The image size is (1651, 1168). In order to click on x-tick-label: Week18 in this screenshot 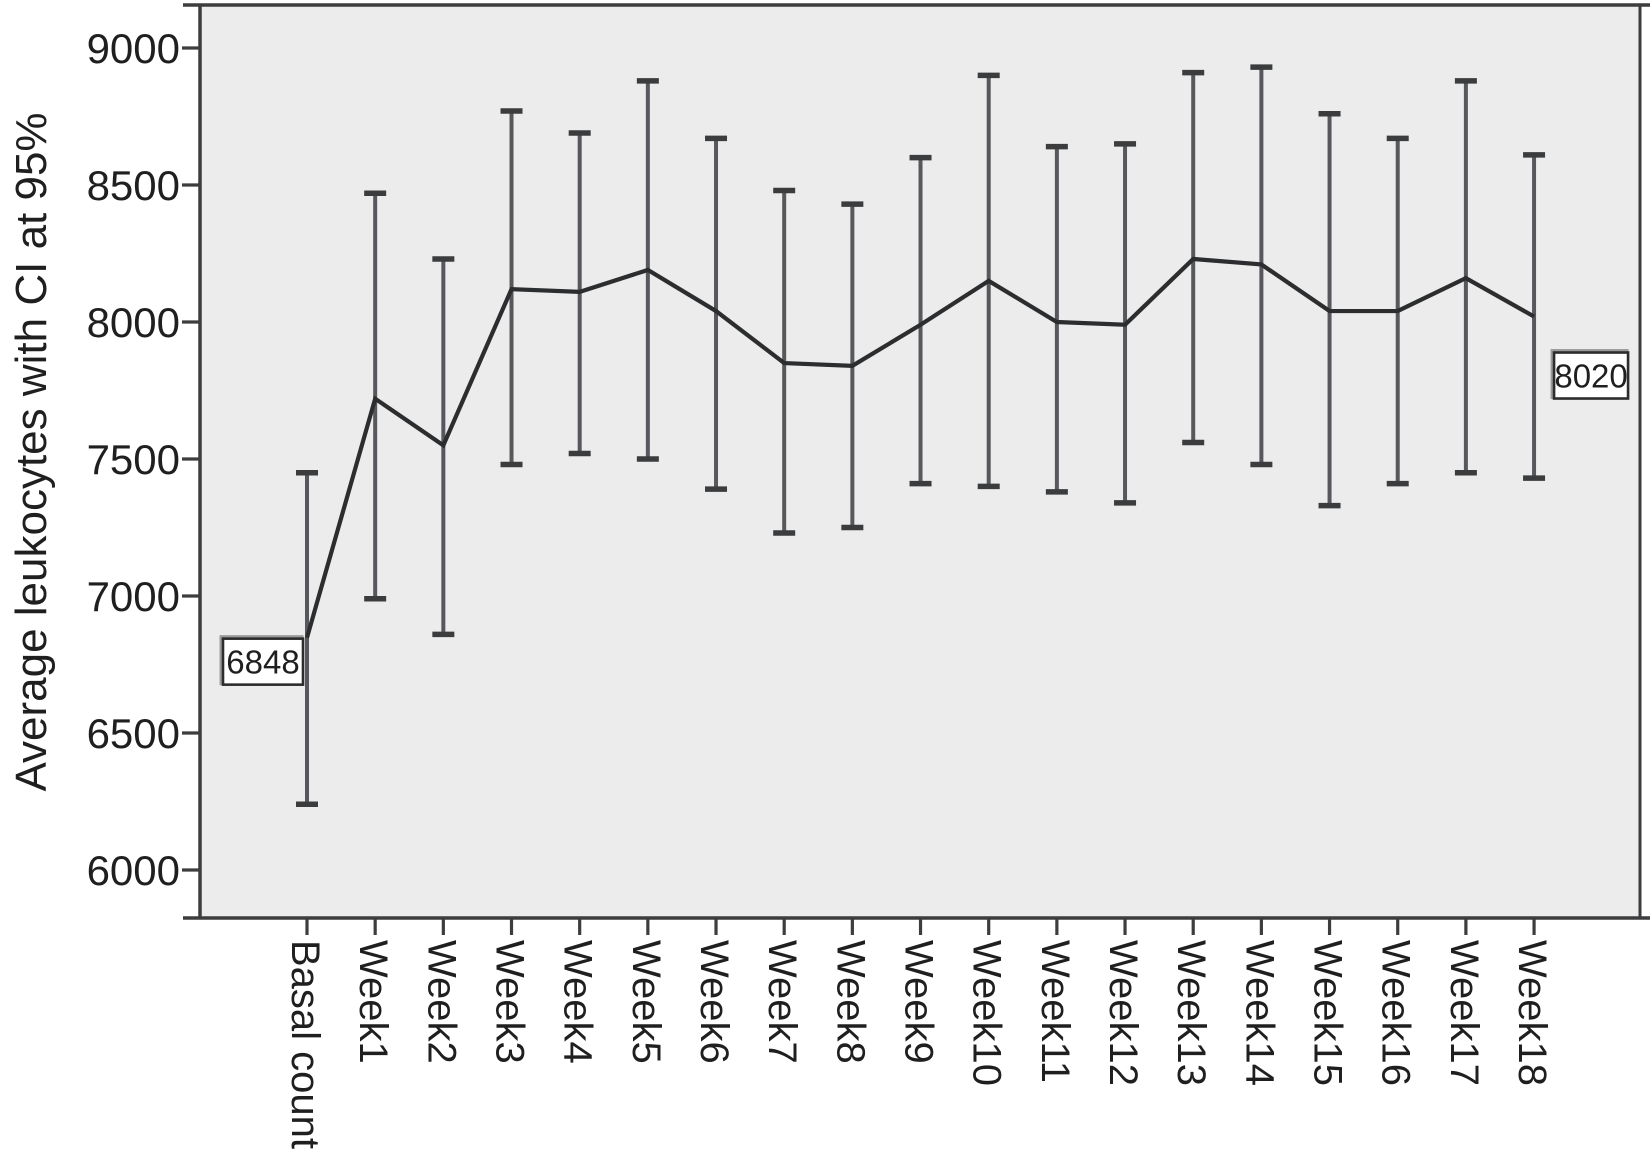, I will do `click(1532, 1013)`.